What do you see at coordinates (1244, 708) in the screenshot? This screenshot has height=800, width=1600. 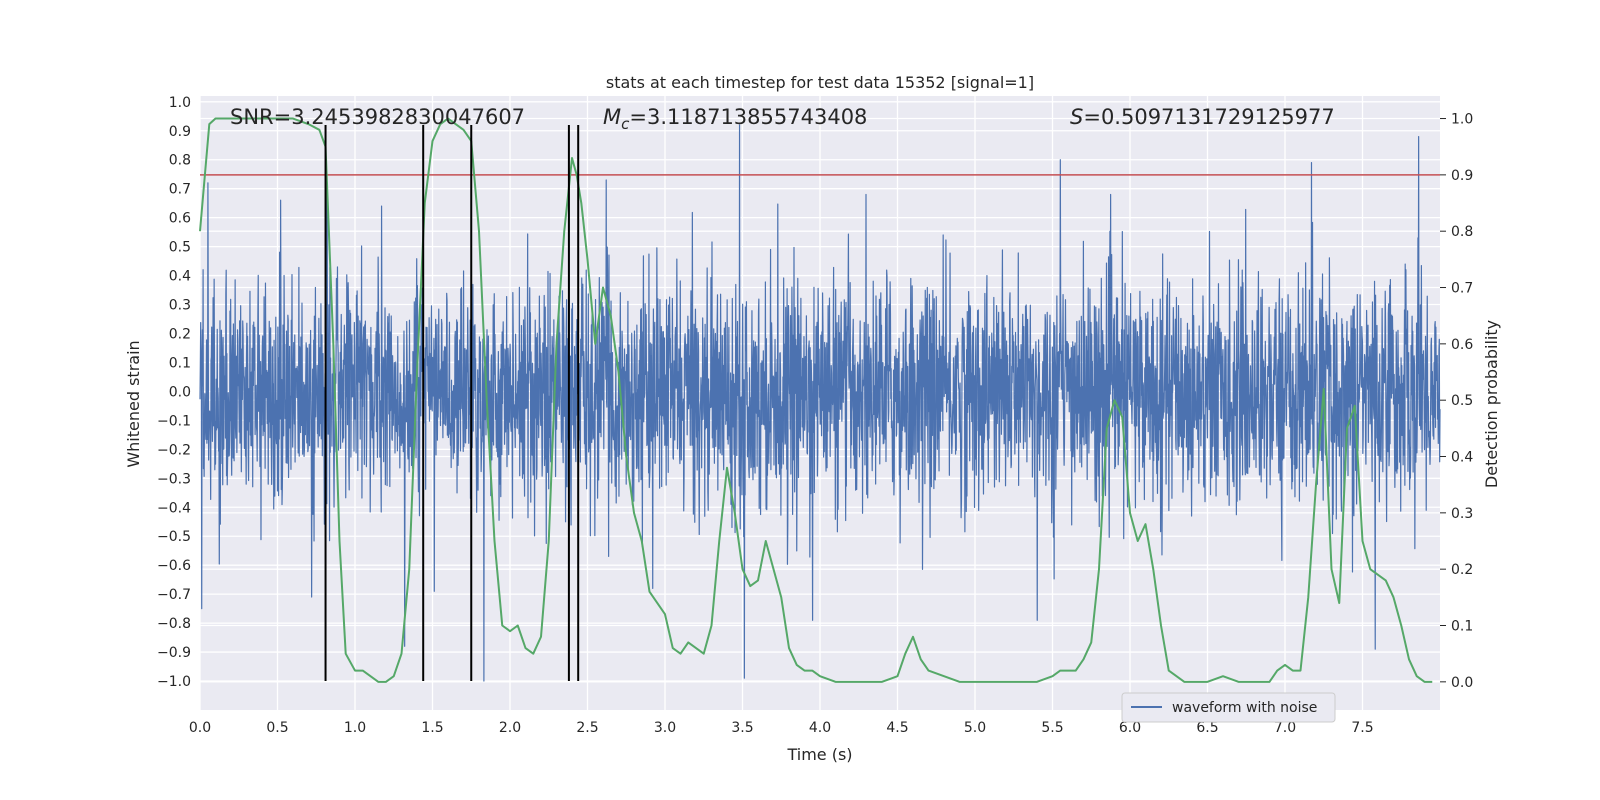 I see `legend-entry-waveform: waveform with noise` at bounding box center [1244, 708].